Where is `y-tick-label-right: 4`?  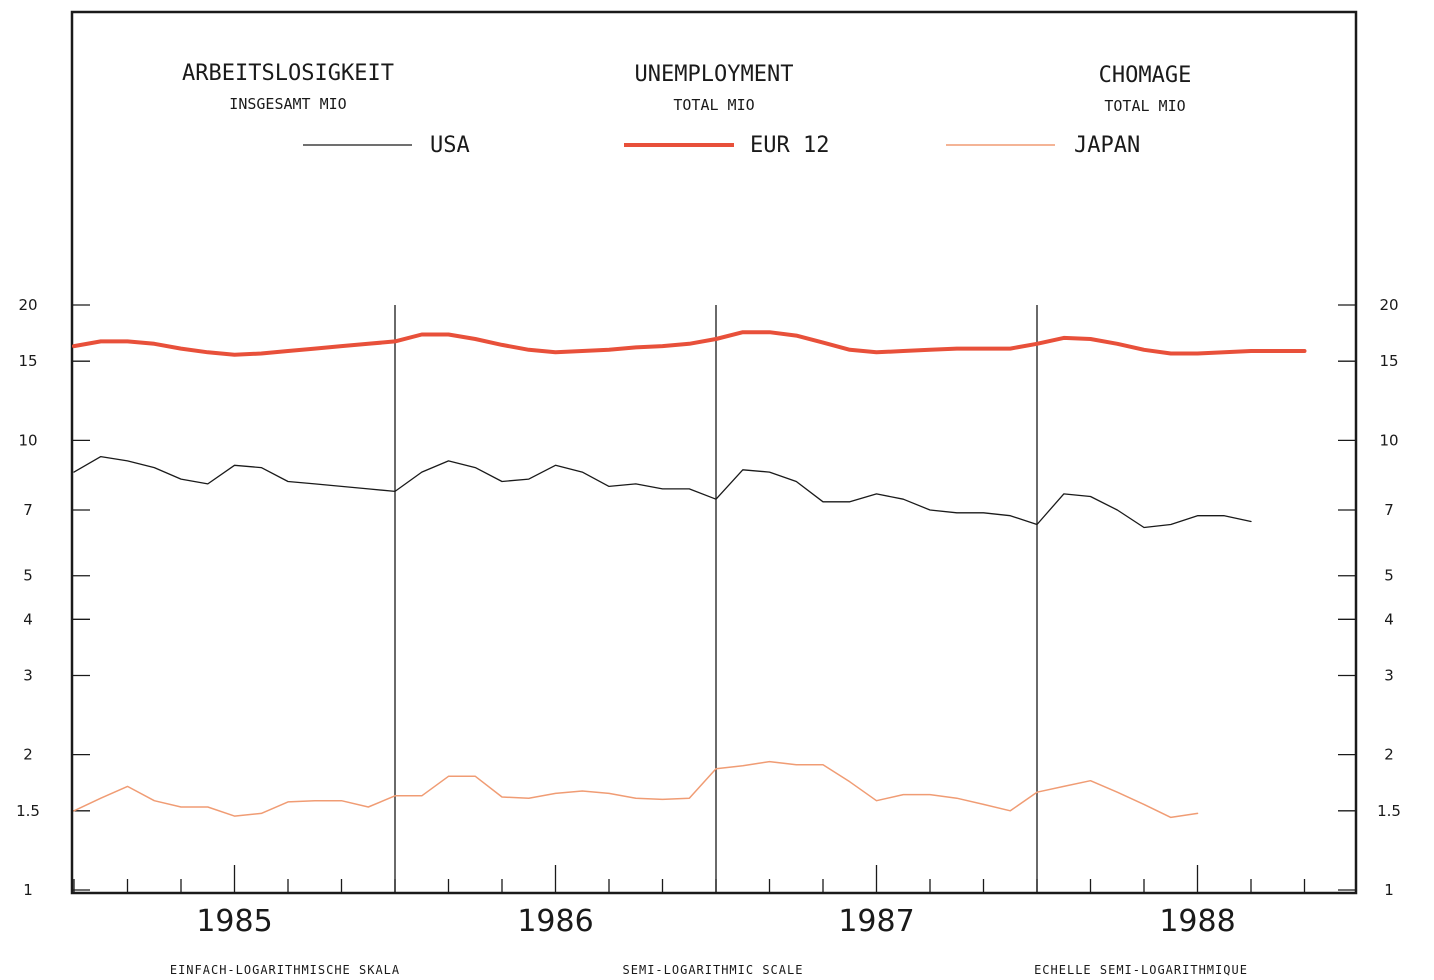
y-tick-label-right: 4 is located at coordinates (1389, 619).